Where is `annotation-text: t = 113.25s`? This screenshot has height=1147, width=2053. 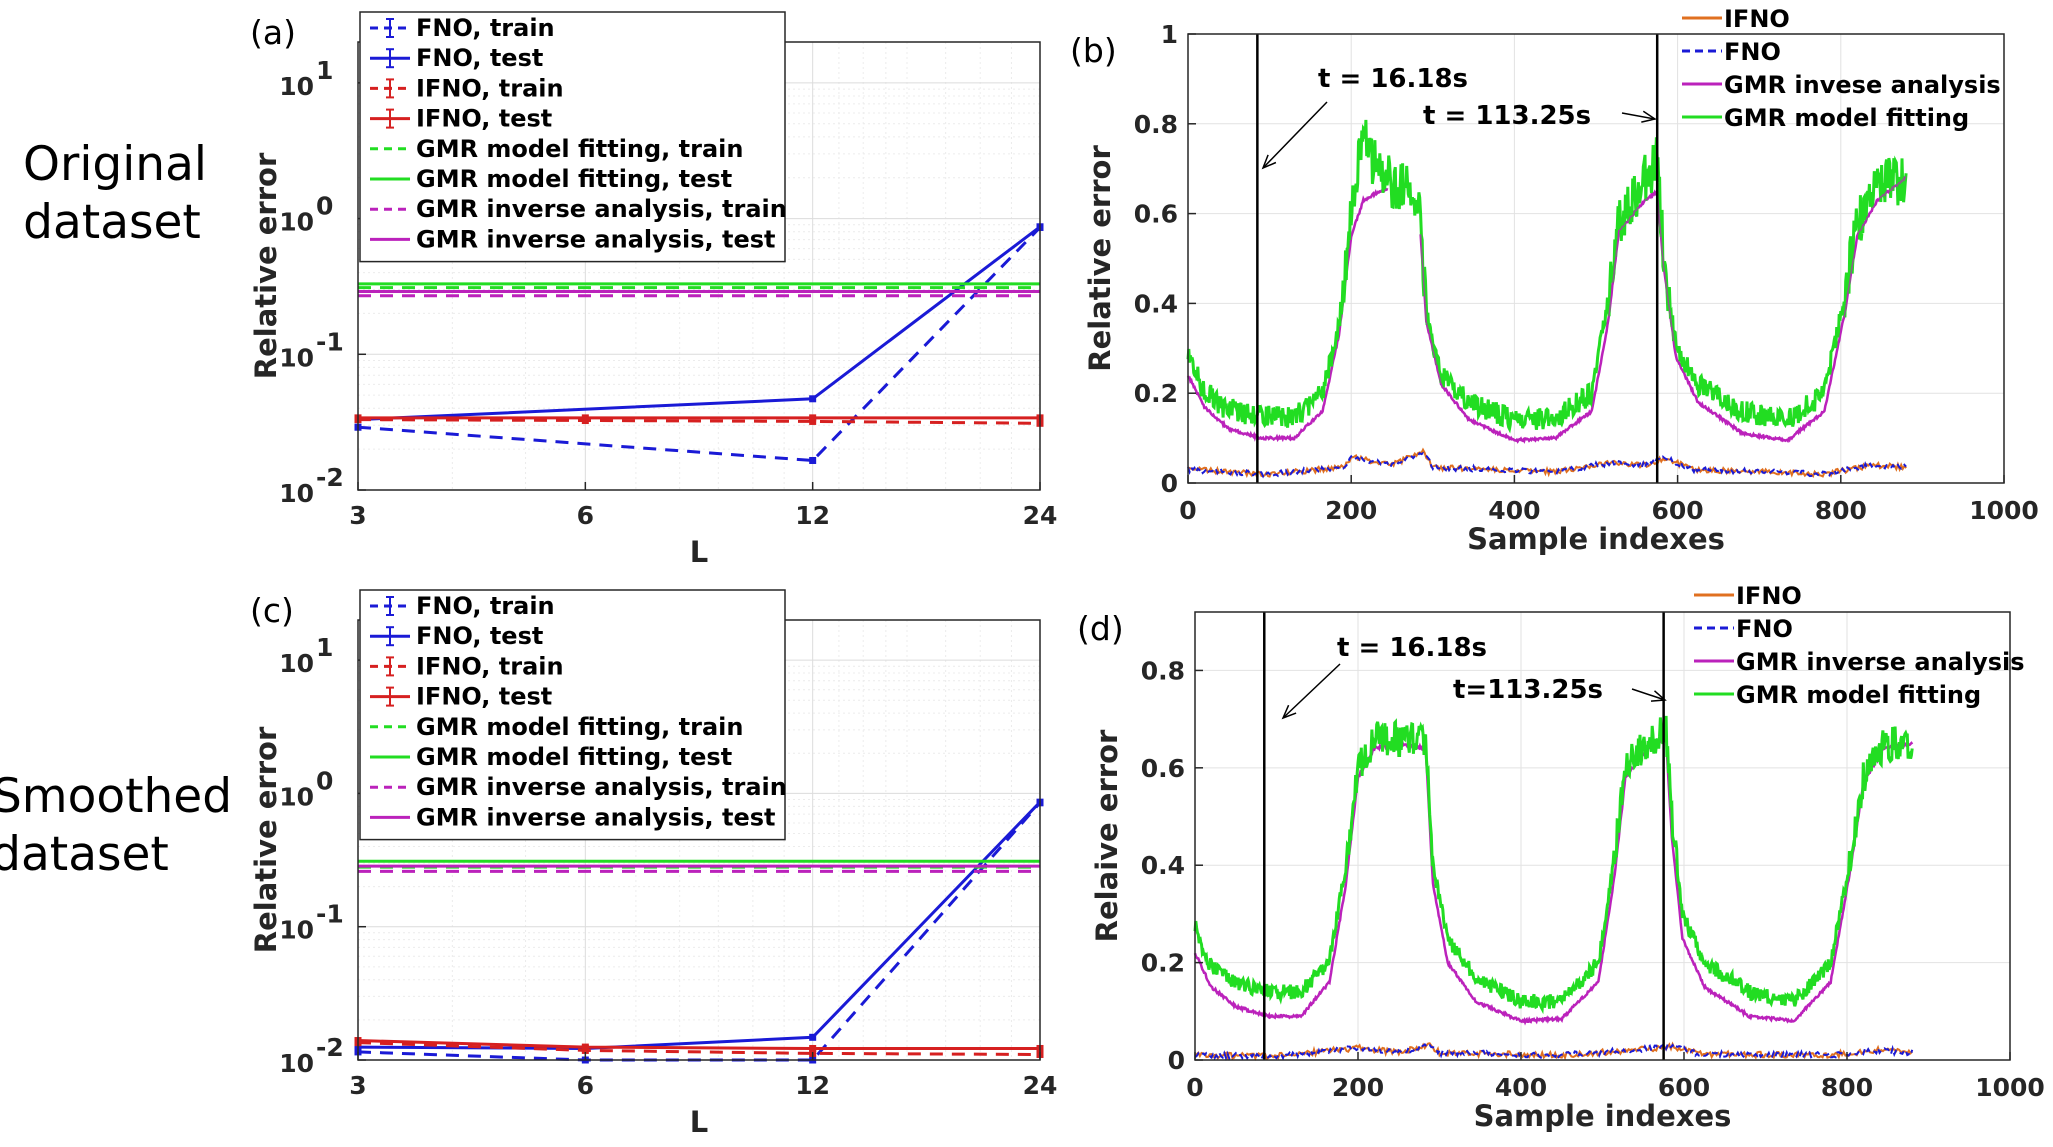
annotation-text: t = 113.25s is located at coordinates (1507, 116).